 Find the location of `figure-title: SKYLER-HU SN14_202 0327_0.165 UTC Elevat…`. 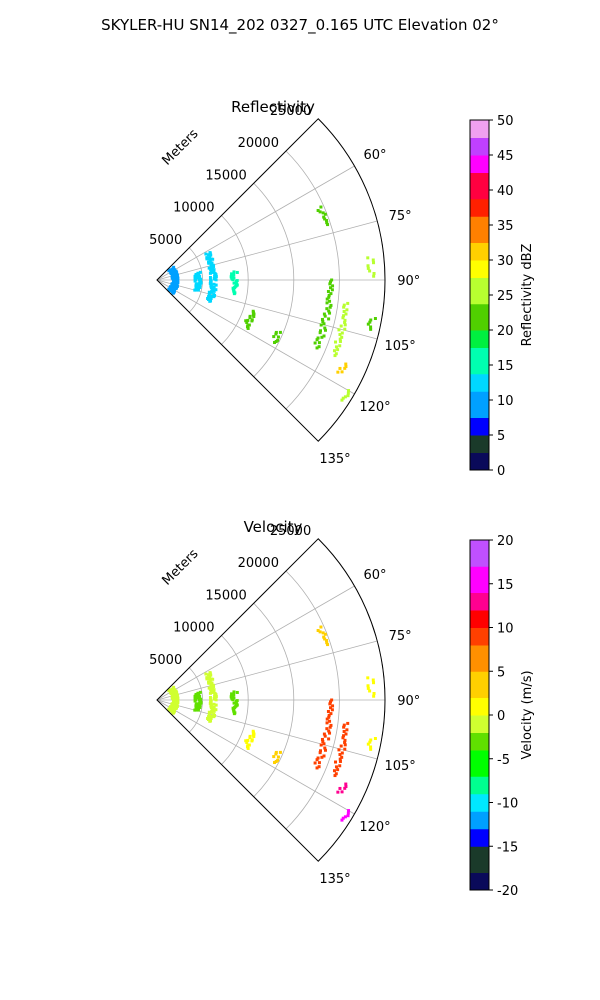

figure-title: SKYLER-HU SN14_202 0327_0.165 UTC Elevat… is located at coordinates (300, 25).